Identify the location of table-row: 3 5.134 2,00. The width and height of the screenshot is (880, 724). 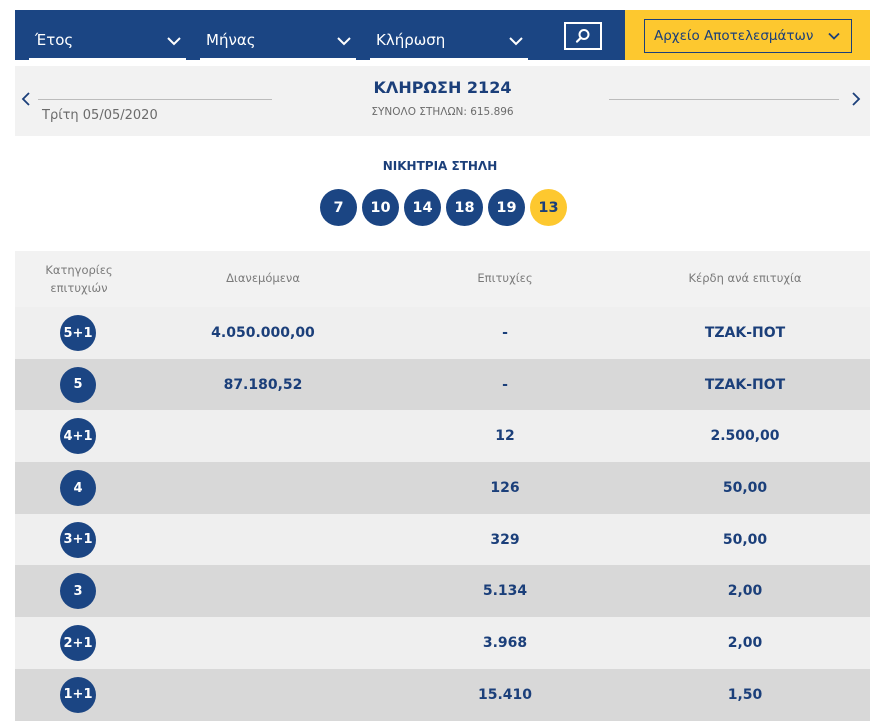
(442, 591).